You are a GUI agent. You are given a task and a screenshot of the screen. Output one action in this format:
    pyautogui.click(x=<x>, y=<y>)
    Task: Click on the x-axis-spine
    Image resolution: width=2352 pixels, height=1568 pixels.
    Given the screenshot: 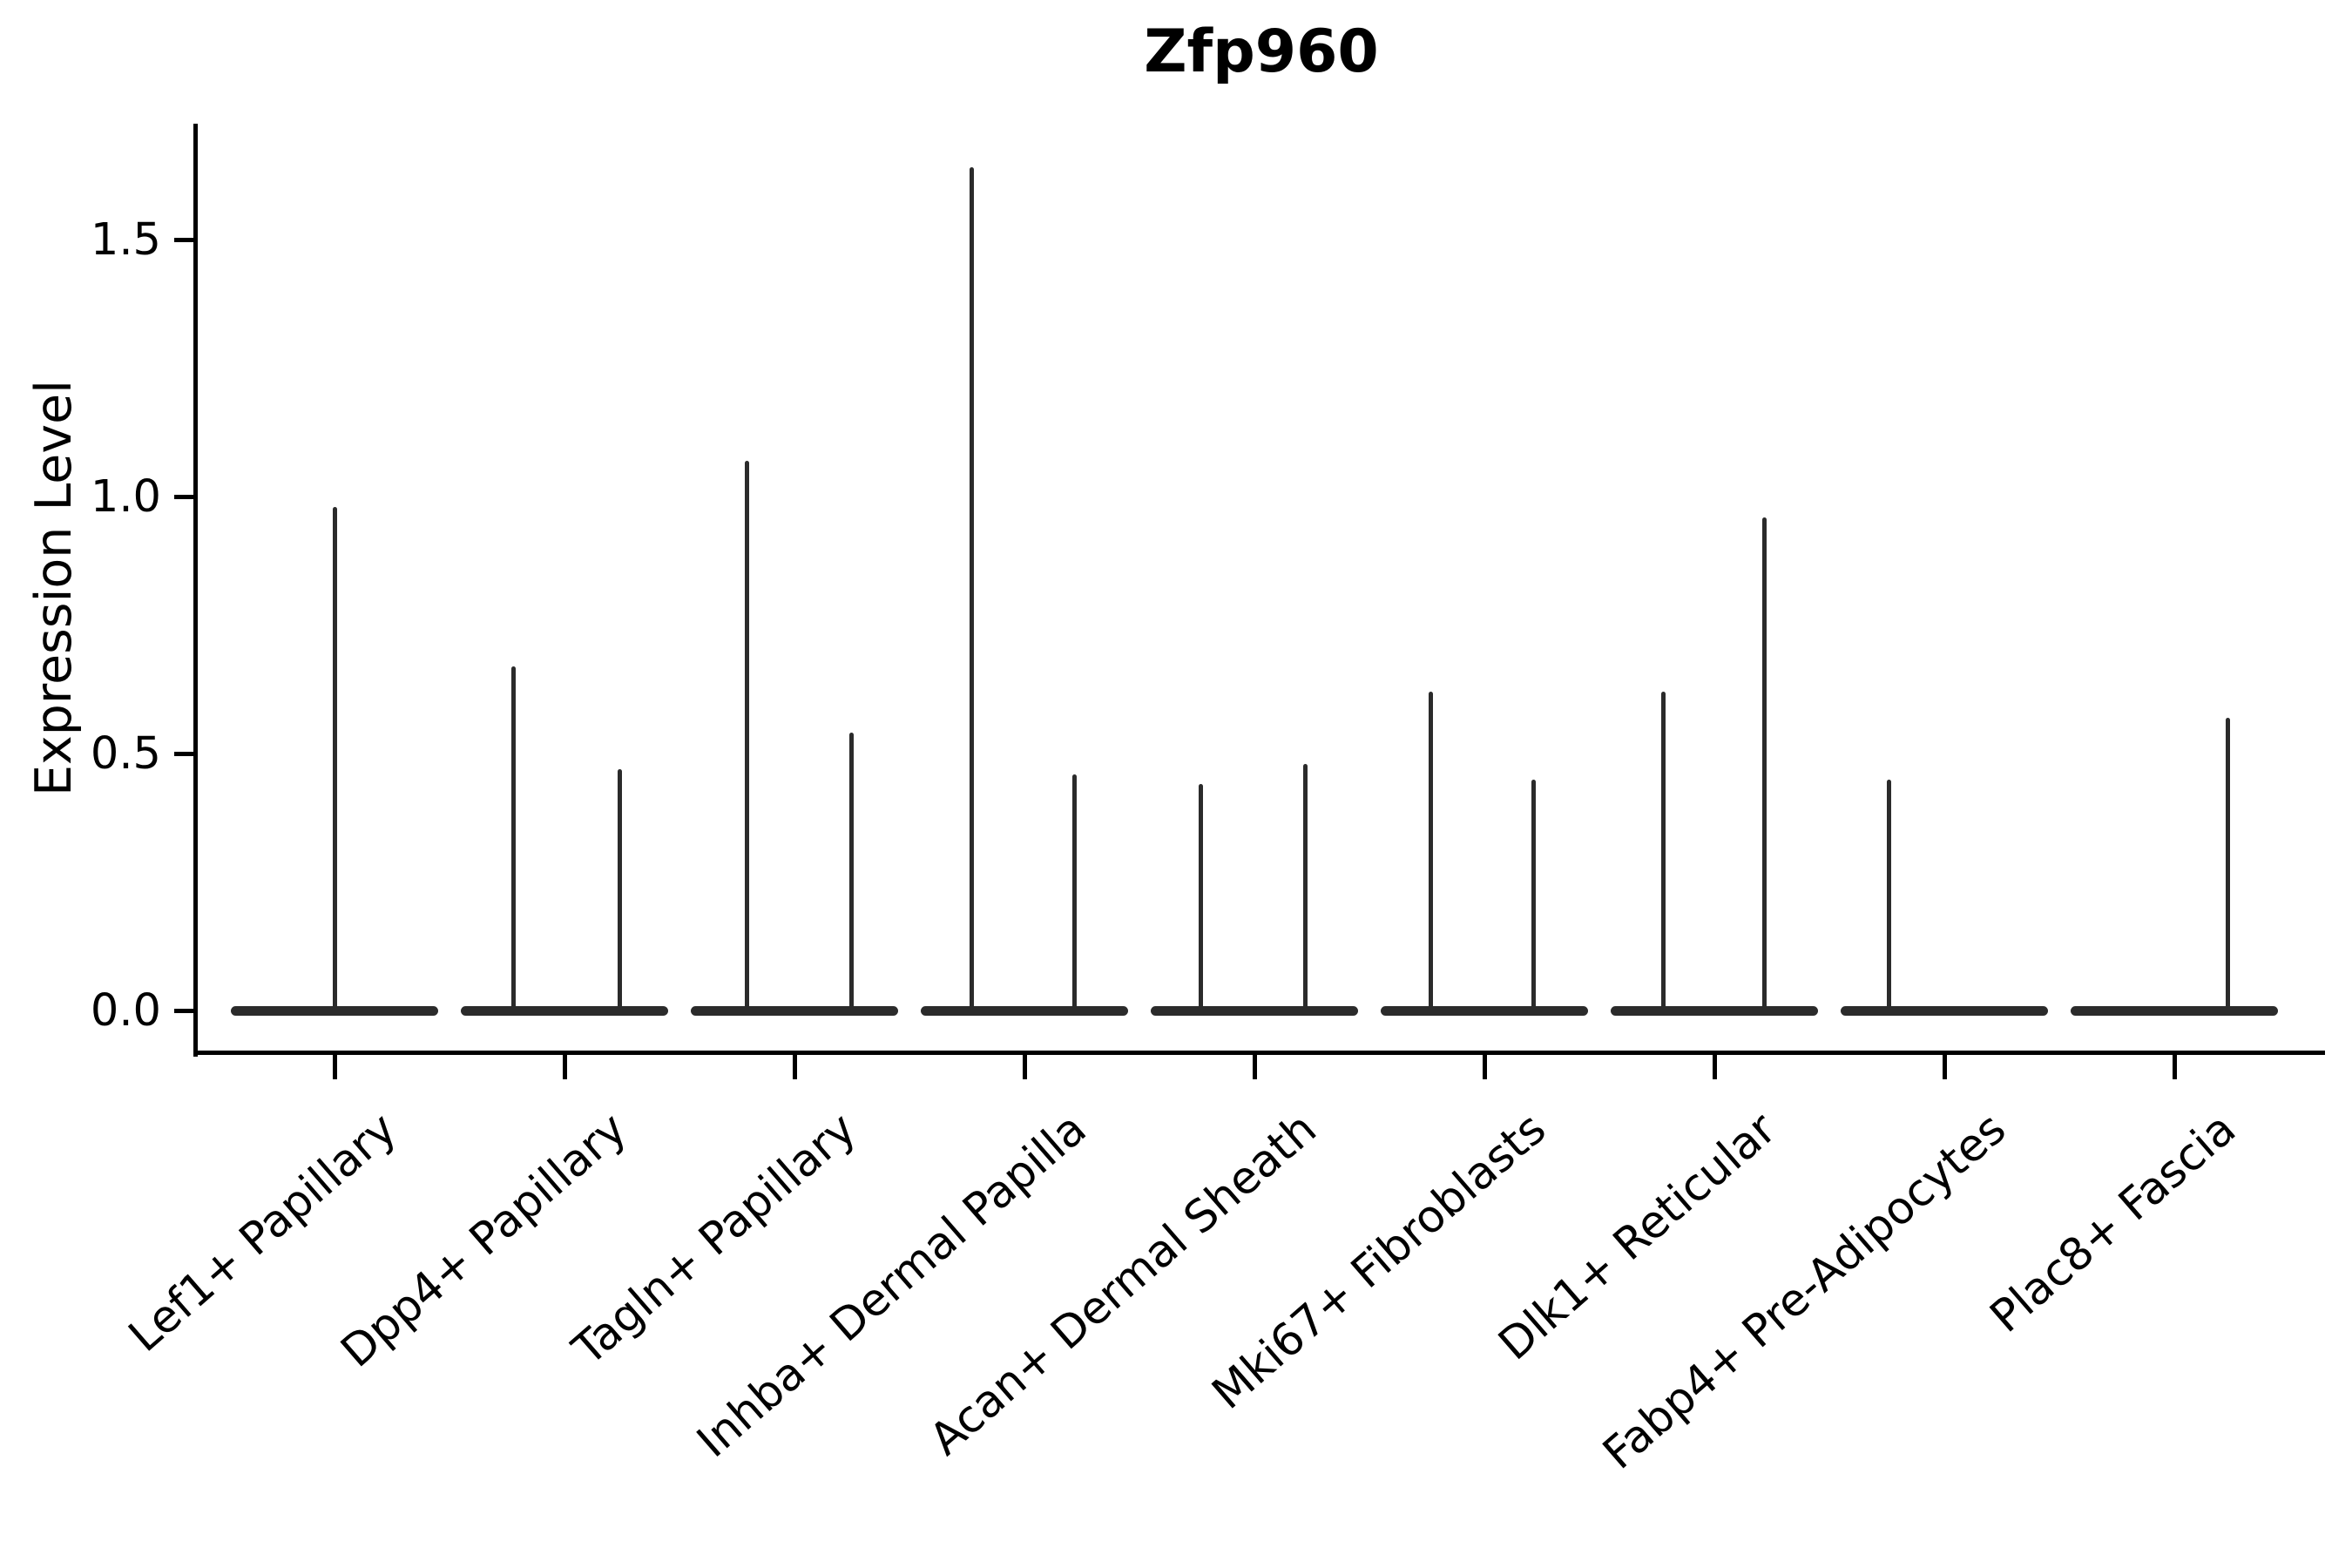 What is the action you would take?
    pyautogui.click(x=1259, y=1053)
    